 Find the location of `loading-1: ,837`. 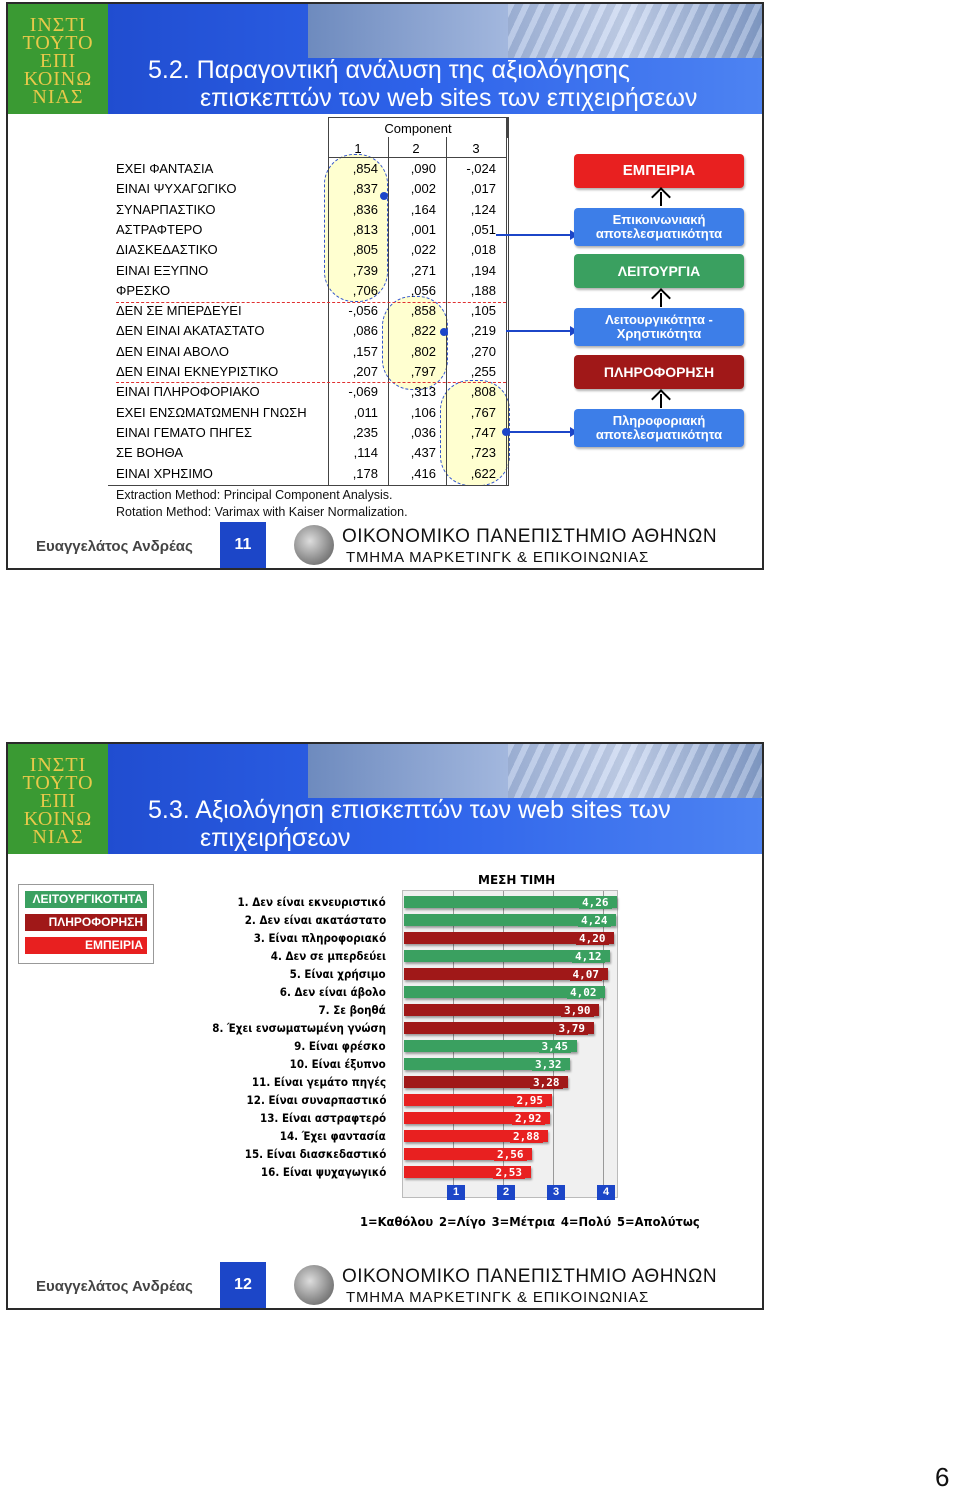

loading-1: ,837 is located at coordinates (365, 189).